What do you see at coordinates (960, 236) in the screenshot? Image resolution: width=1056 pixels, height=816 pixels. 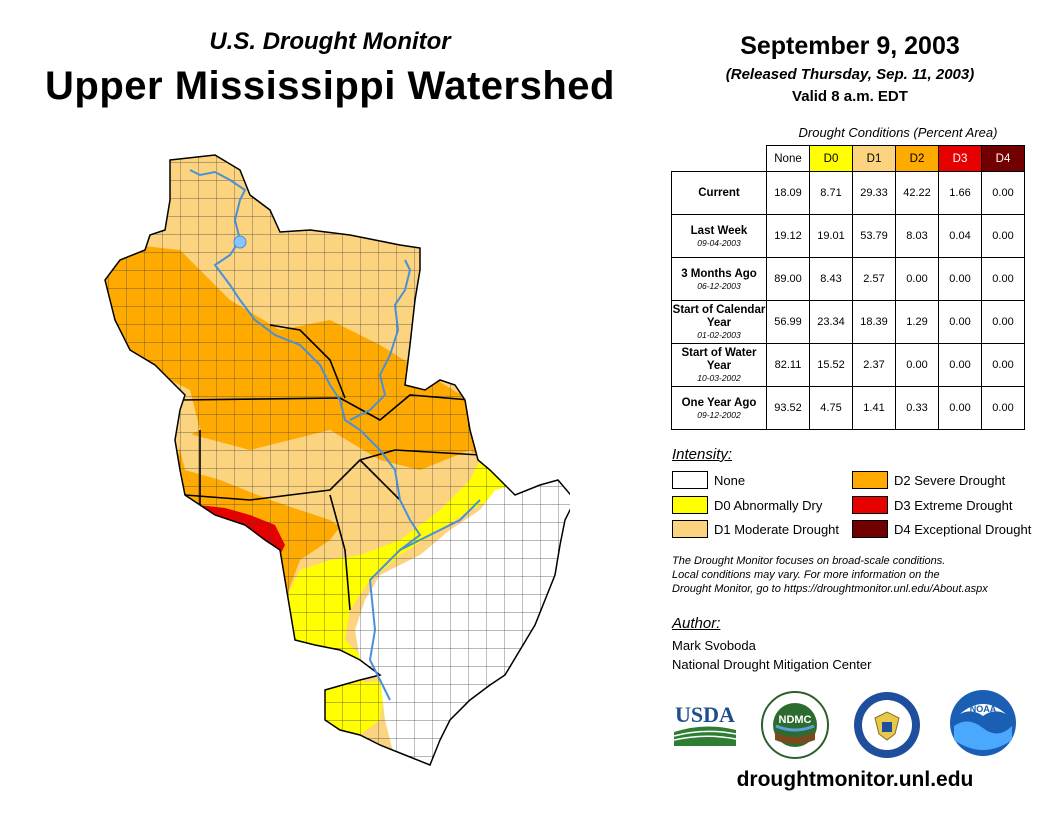 I see `table-cell: 0.04` at bounding box center [960, 236].